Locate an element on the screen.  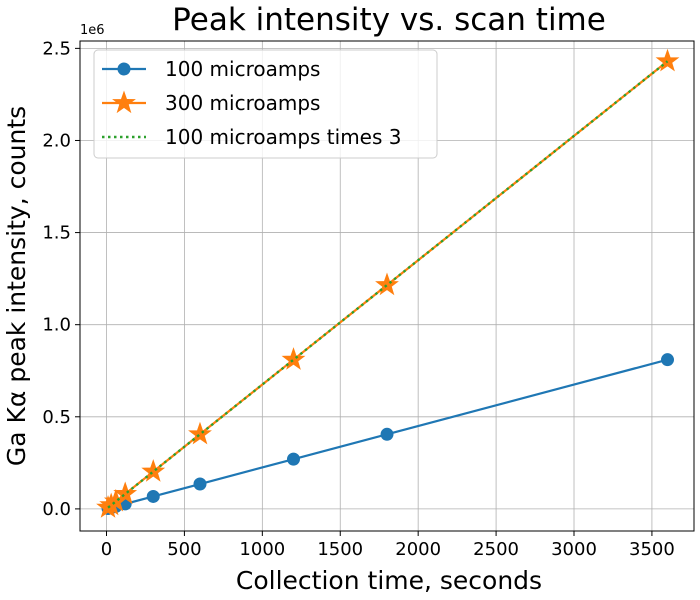
x-tick-label: 3500 is located at coordinates (652, 549).